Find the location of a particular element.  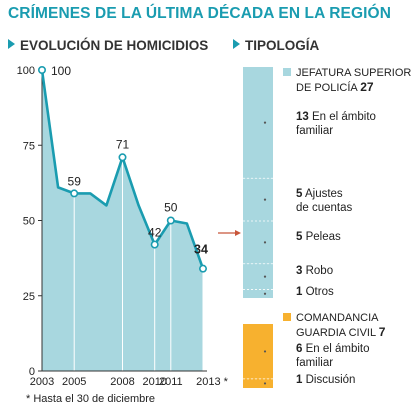

data-label-2005: 59 is located at coordinates (75, 181).